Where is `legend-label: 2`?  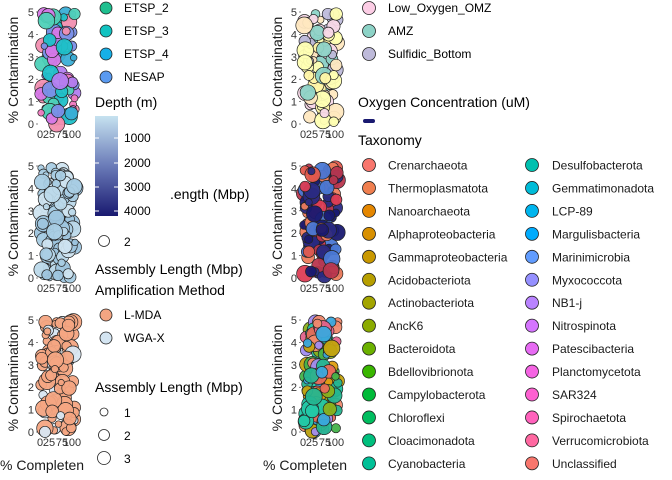 legend-label: 2 is located at coordinates (127, 242).